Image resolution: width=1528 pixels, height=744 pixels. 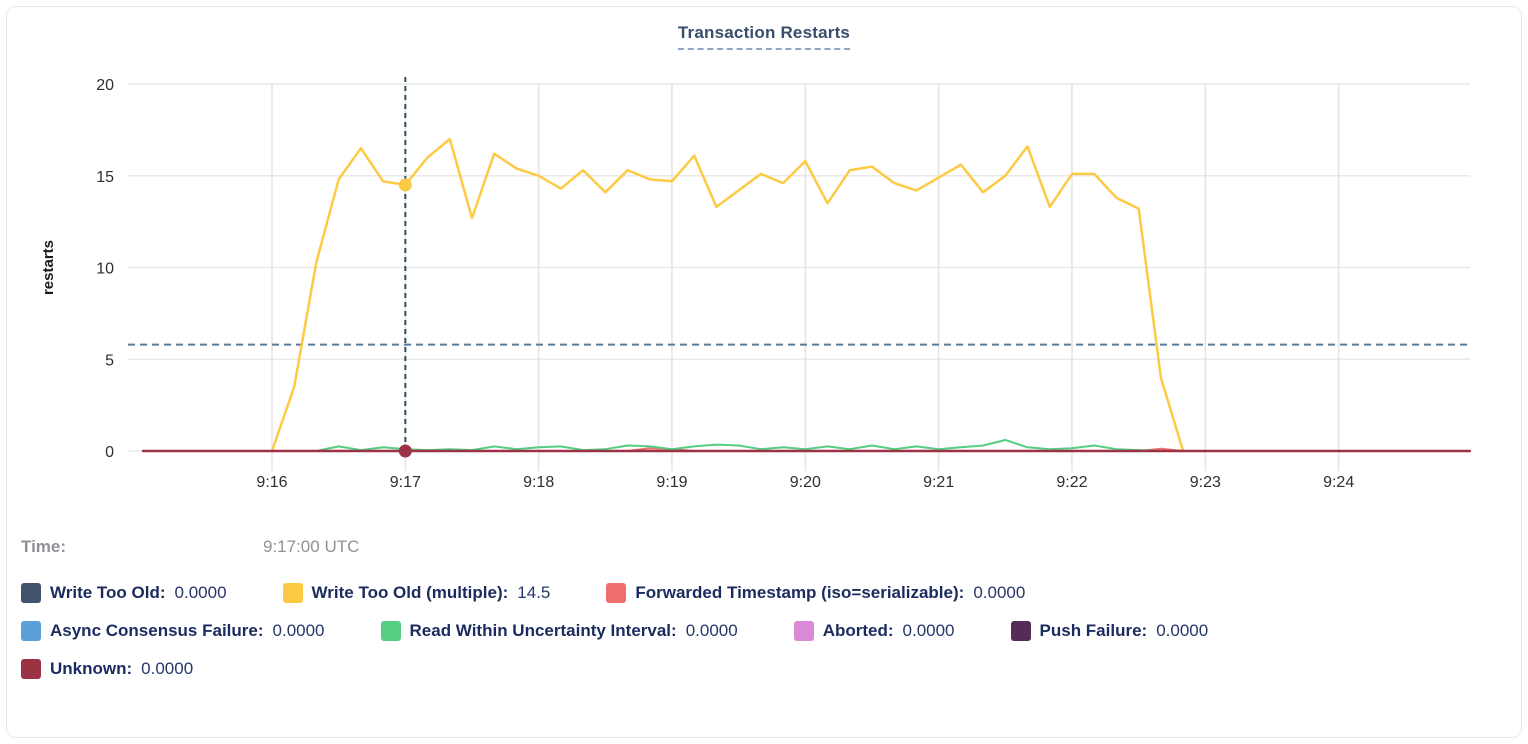 I want to click on legend-item-async-consensus-failure: Async Consensus Failure: 0.0000, so click(x=173, y=631).